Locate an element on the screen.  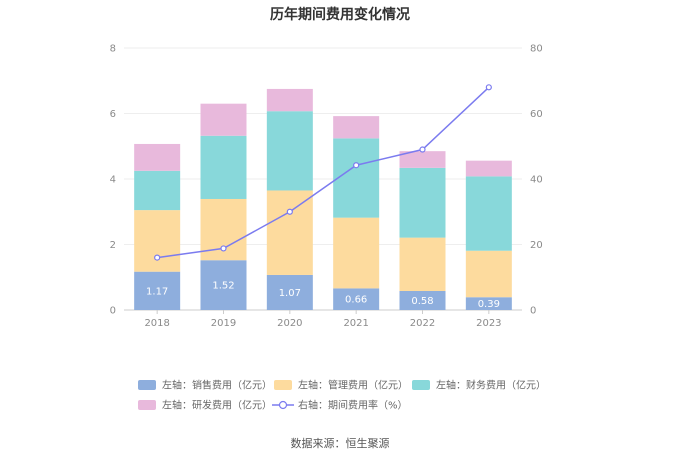
bar-value-label: 1.07 is located at coordinates (290, 293).